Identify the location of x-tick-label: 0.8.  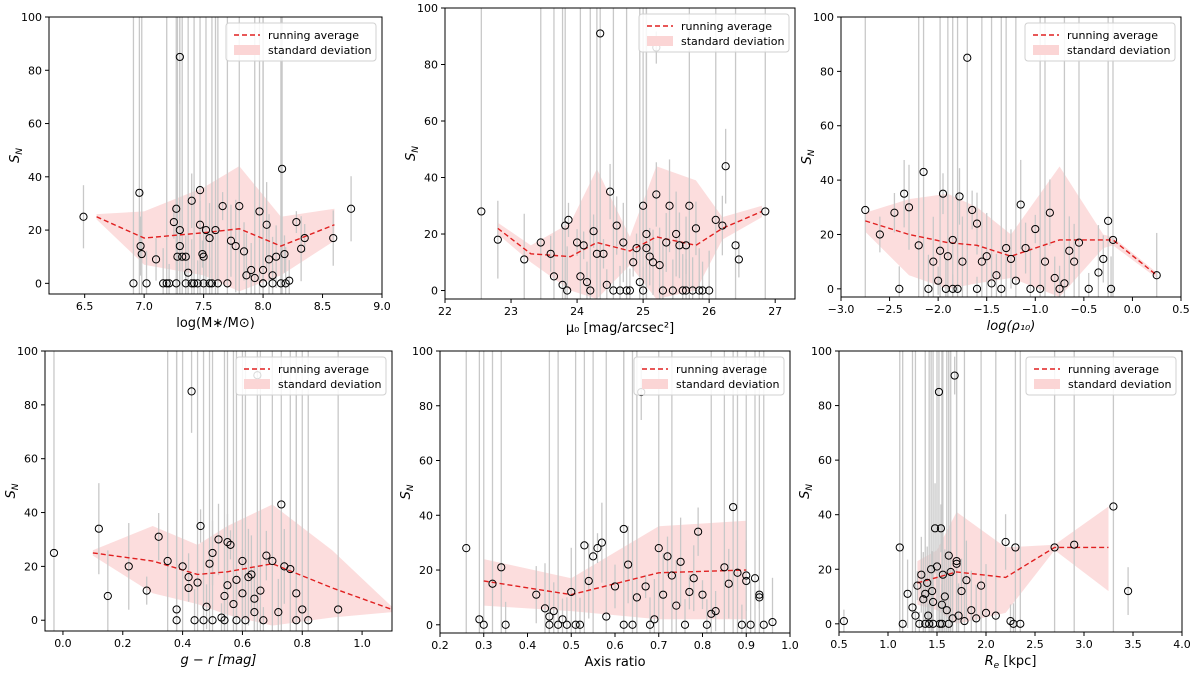
(303, 643).